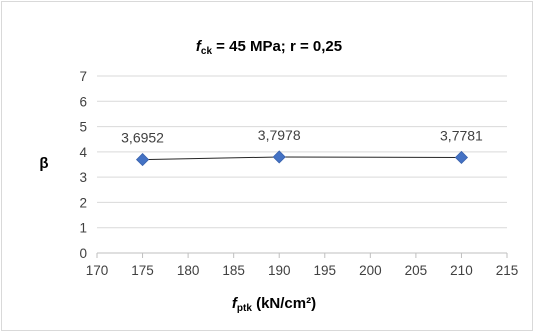  Describe the element at coordinates (83, 152) in the screenshot. I see `y-tick-label: 4` at that location.